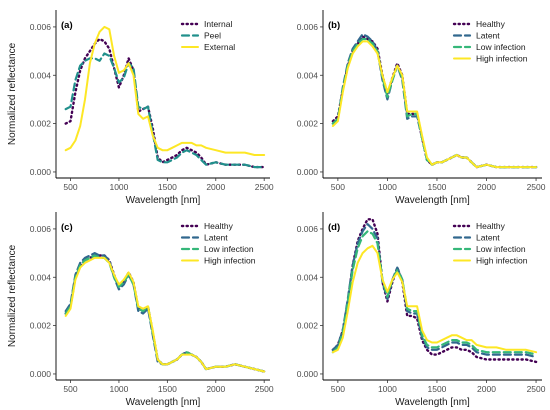  I want to click on legend-label: External, so click(219, 47).